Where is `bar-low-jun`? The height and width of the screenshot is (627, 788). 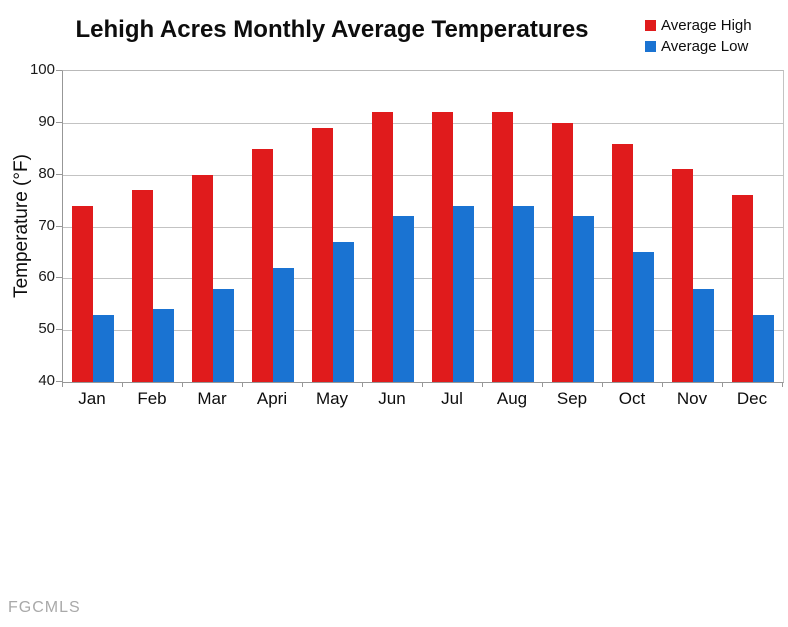 bar-low-jun is located at coordinates (403, 299).